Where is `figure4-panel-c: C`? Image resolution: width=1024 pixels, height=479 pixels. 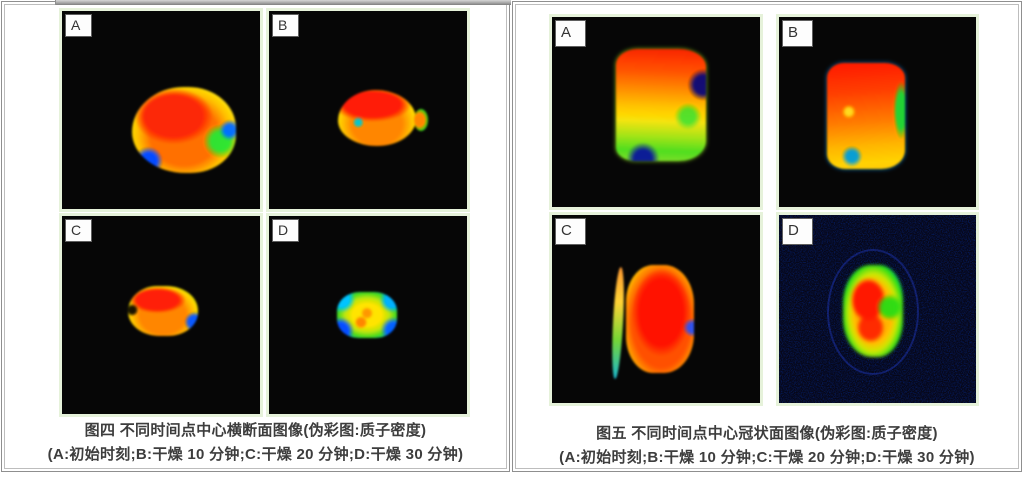
figure4-panel-c: C is located at coordinates (161, 315).